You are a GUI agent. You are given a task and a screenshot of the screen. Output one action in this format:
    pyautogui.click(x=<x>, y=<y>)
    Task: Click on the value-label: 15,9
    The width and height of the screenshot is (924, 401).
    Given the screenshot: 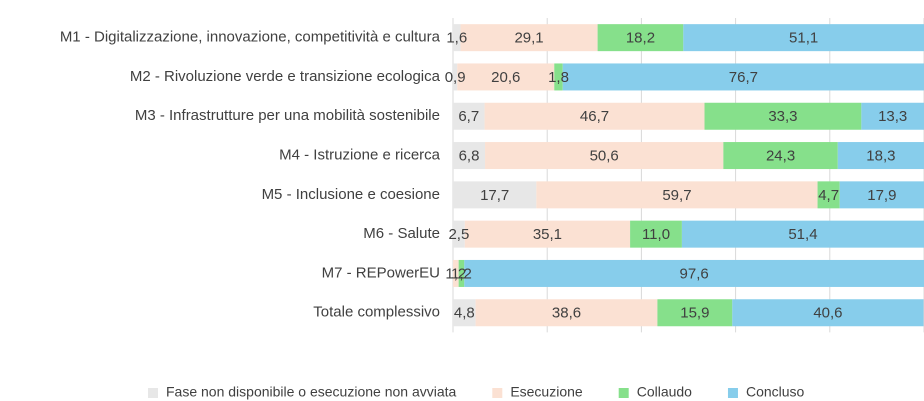 What is the action you would take?
    pyautogui.click(x=694, y=313)
    